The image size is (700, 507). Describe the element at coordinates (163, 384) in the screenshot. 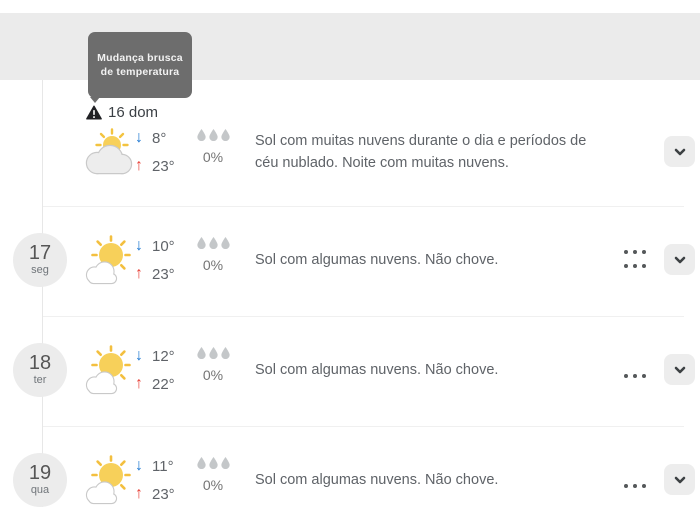

I see `high-temp-value: 22°` at that location.